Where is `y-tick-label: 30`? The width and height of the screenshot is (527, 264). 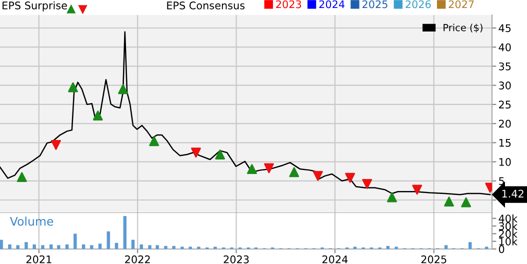
y-tick-label: 30 is located at coordinates (505, 86).